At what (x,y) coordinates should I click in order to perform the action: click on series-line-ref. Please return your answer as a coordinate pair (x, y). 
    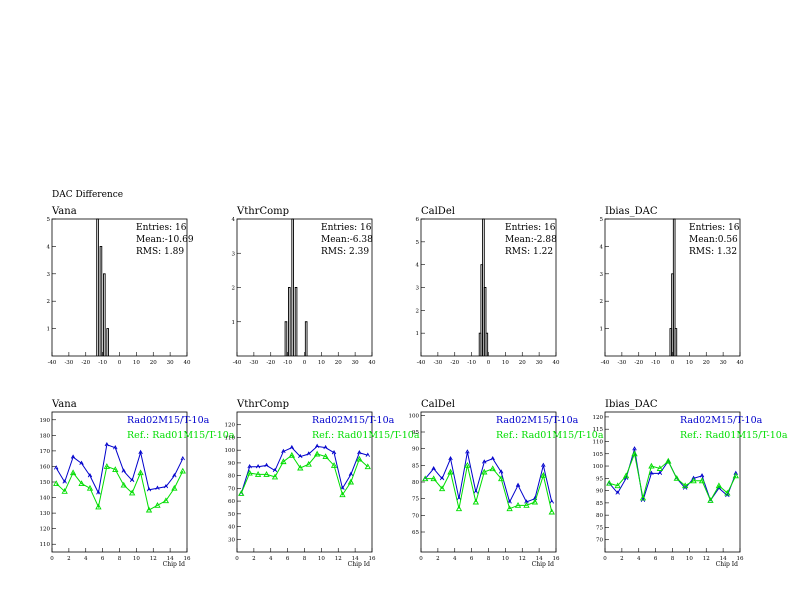
    Looking at the image, I should click on (489, 489).